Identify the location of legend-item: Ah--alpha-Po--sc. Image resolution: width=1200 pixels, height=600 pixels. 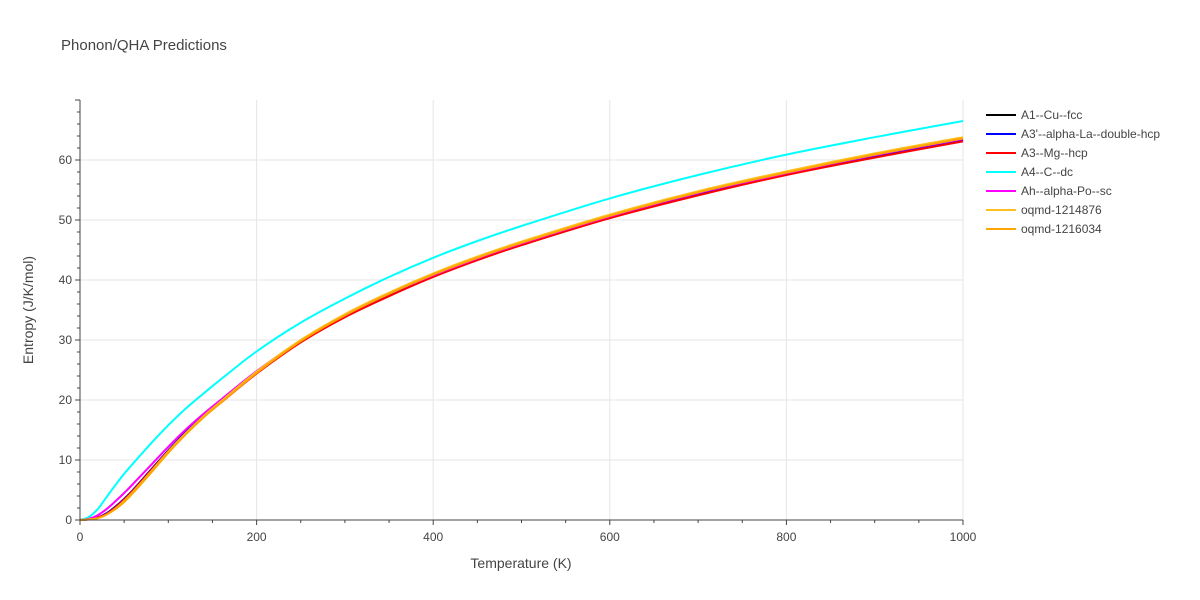
(1049, 191).